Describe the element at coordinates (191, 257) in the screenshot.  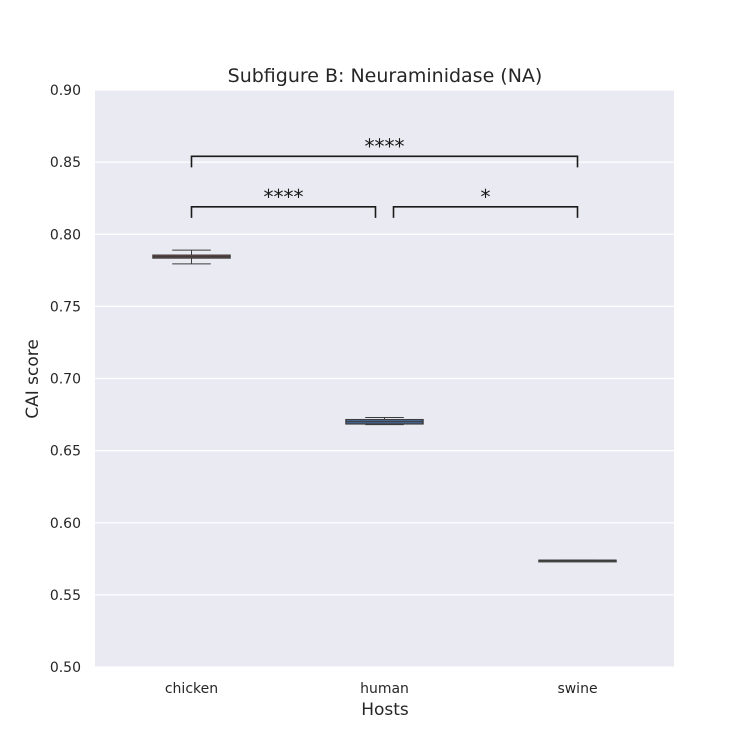
I see `box-chicken` at that location.